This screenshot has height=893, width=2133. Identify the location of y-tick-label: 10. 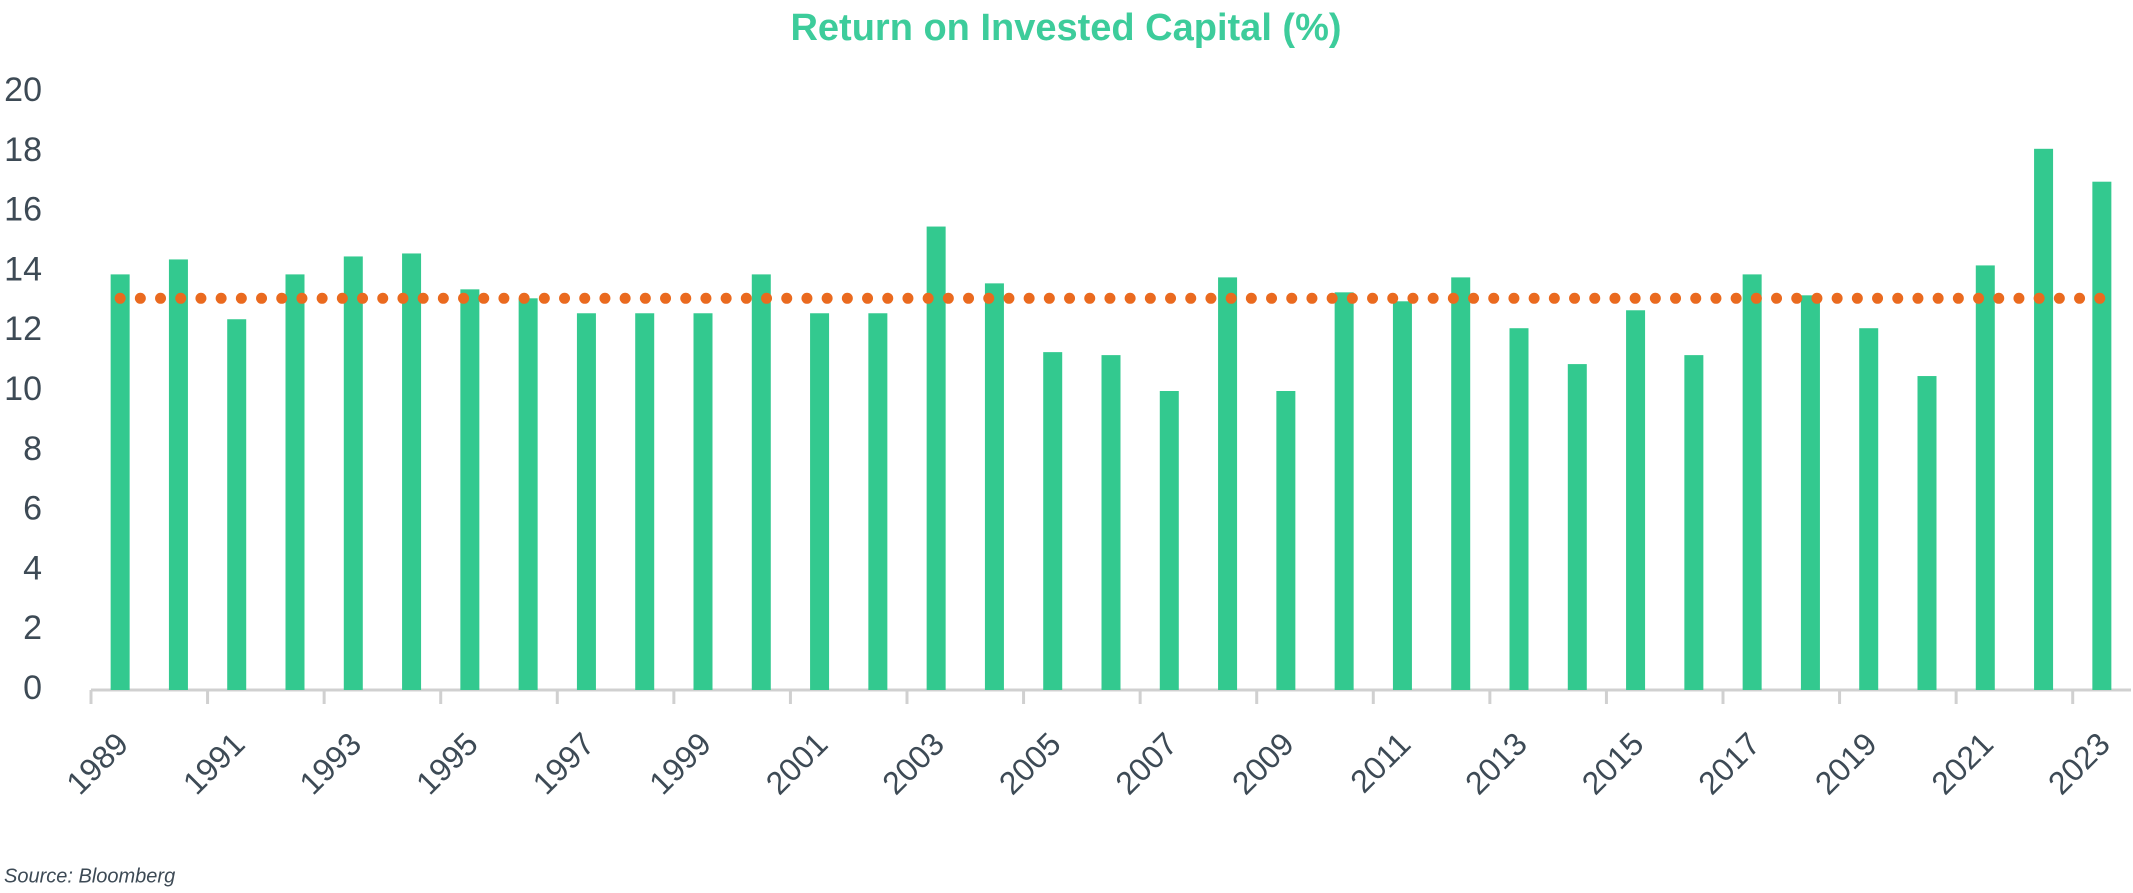
(23, 389).